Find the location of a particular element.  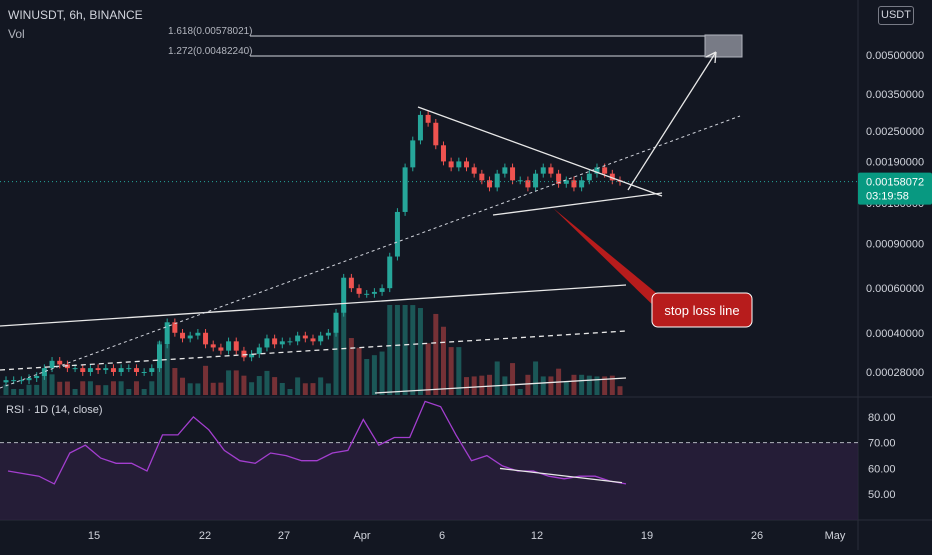

triangle-upper-line is located at coordinates (540, 151).